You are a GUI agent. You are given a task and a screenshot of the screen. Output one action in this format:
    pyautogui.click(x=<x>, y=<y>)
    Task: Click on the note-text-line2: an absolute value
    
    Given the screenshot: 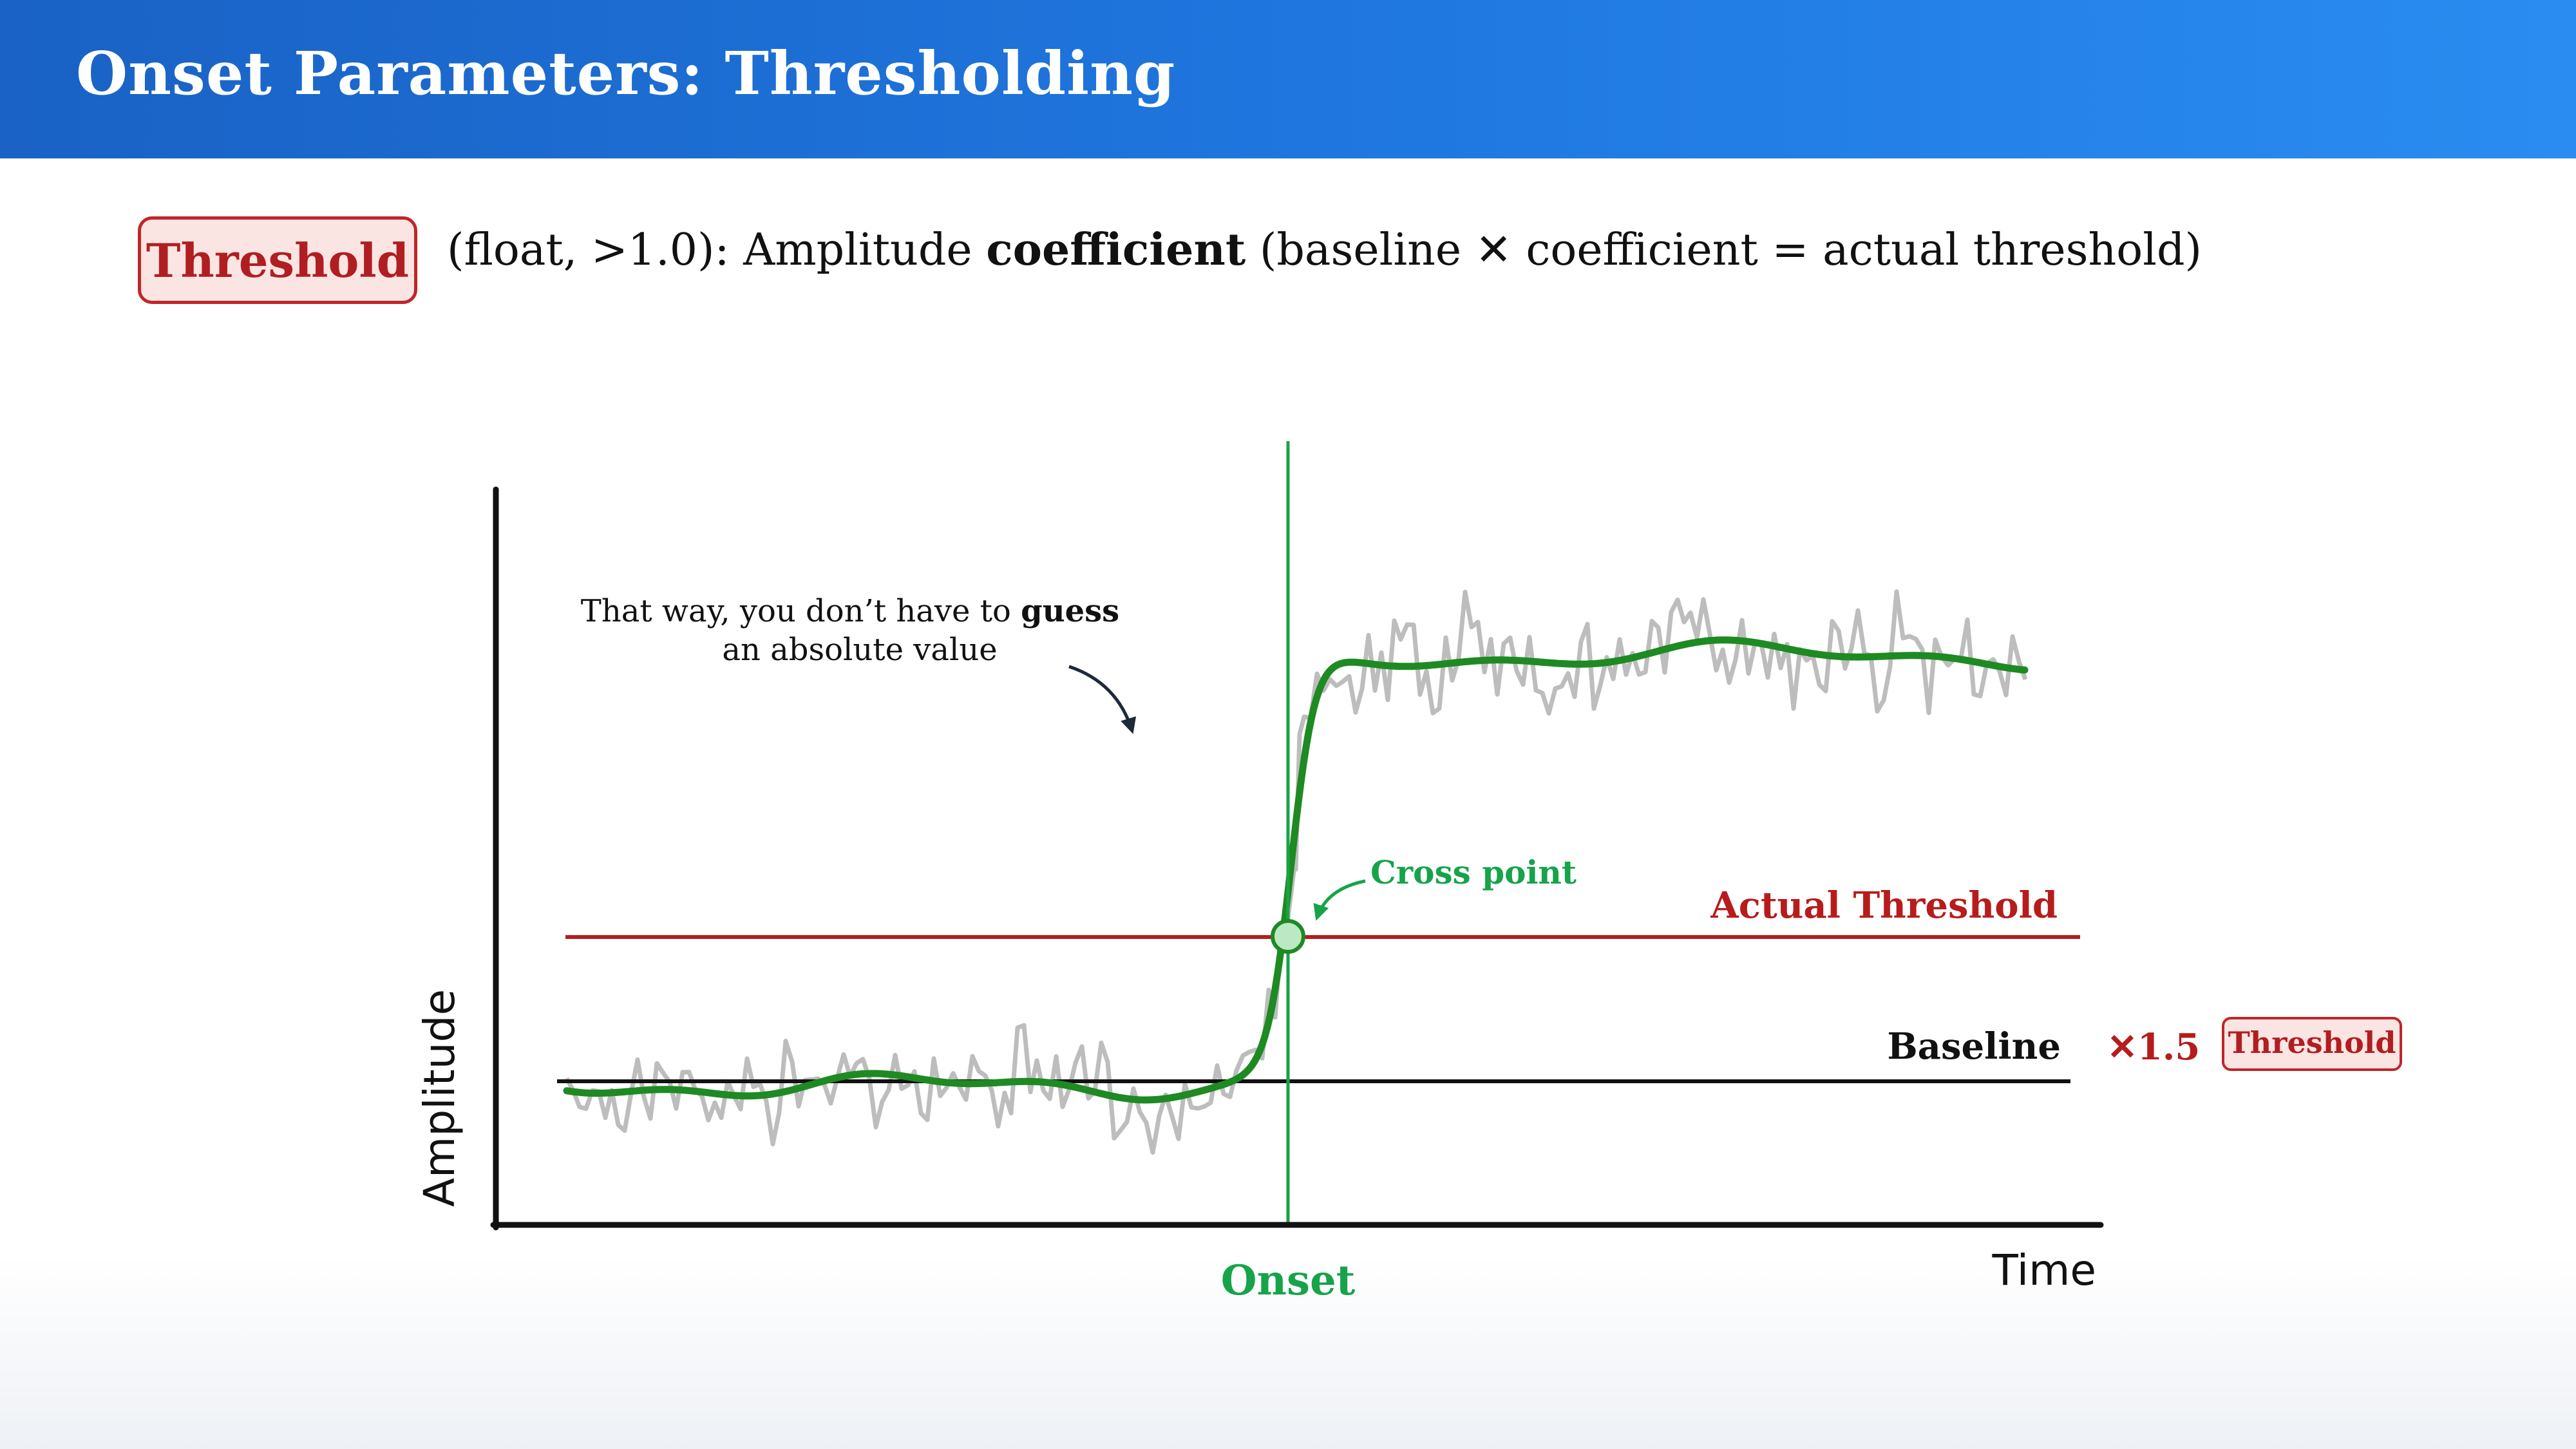 What is the action you would take?
    pyautogui.click(x=859, y=650)
    